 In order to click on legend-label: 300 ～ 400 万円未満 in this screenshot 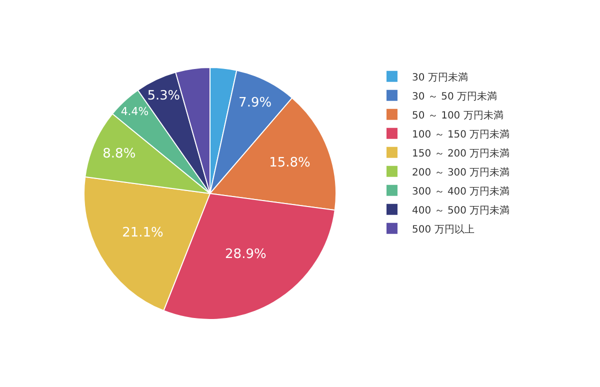, I will do `click(461, 191)`.